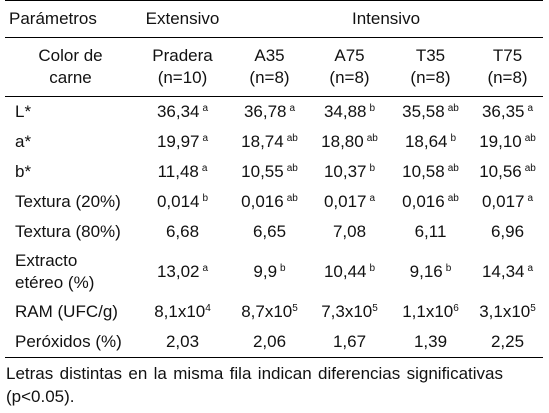 This screenshot has height=413, width=549. I want to click on row-label: Peróxidos (%), so click(70, 342).